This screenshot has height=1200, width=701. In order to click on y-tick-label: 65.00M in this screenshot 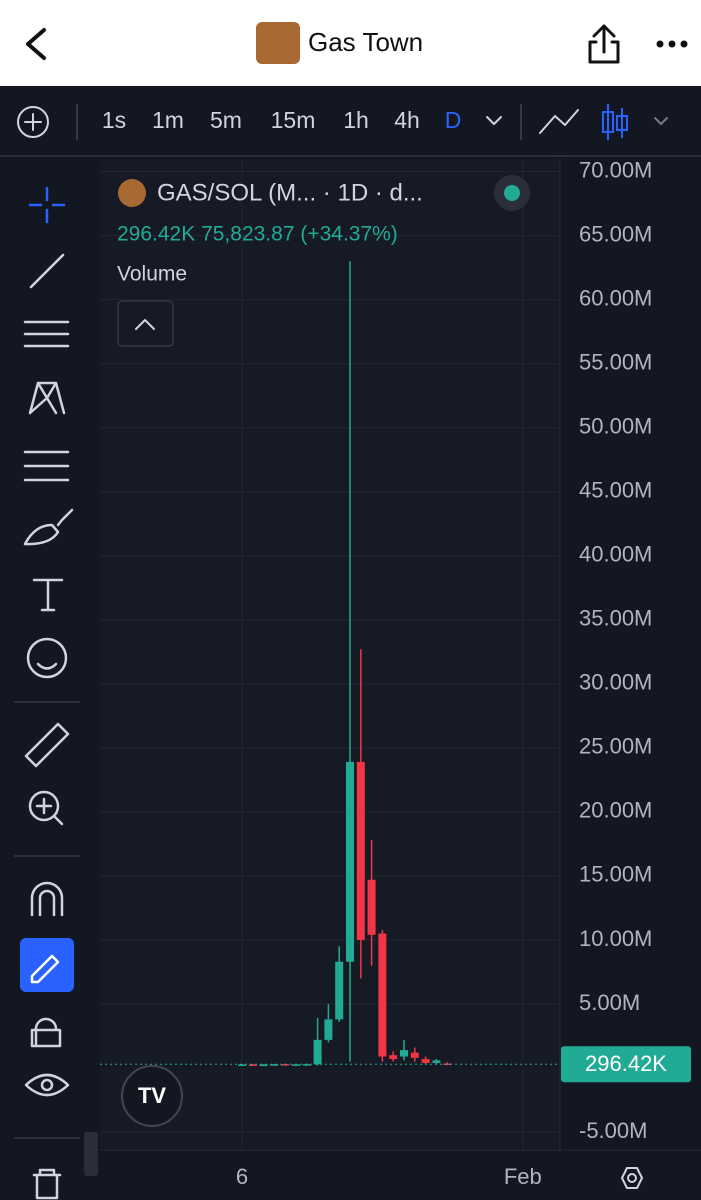, I will do `click(615, 233)`.